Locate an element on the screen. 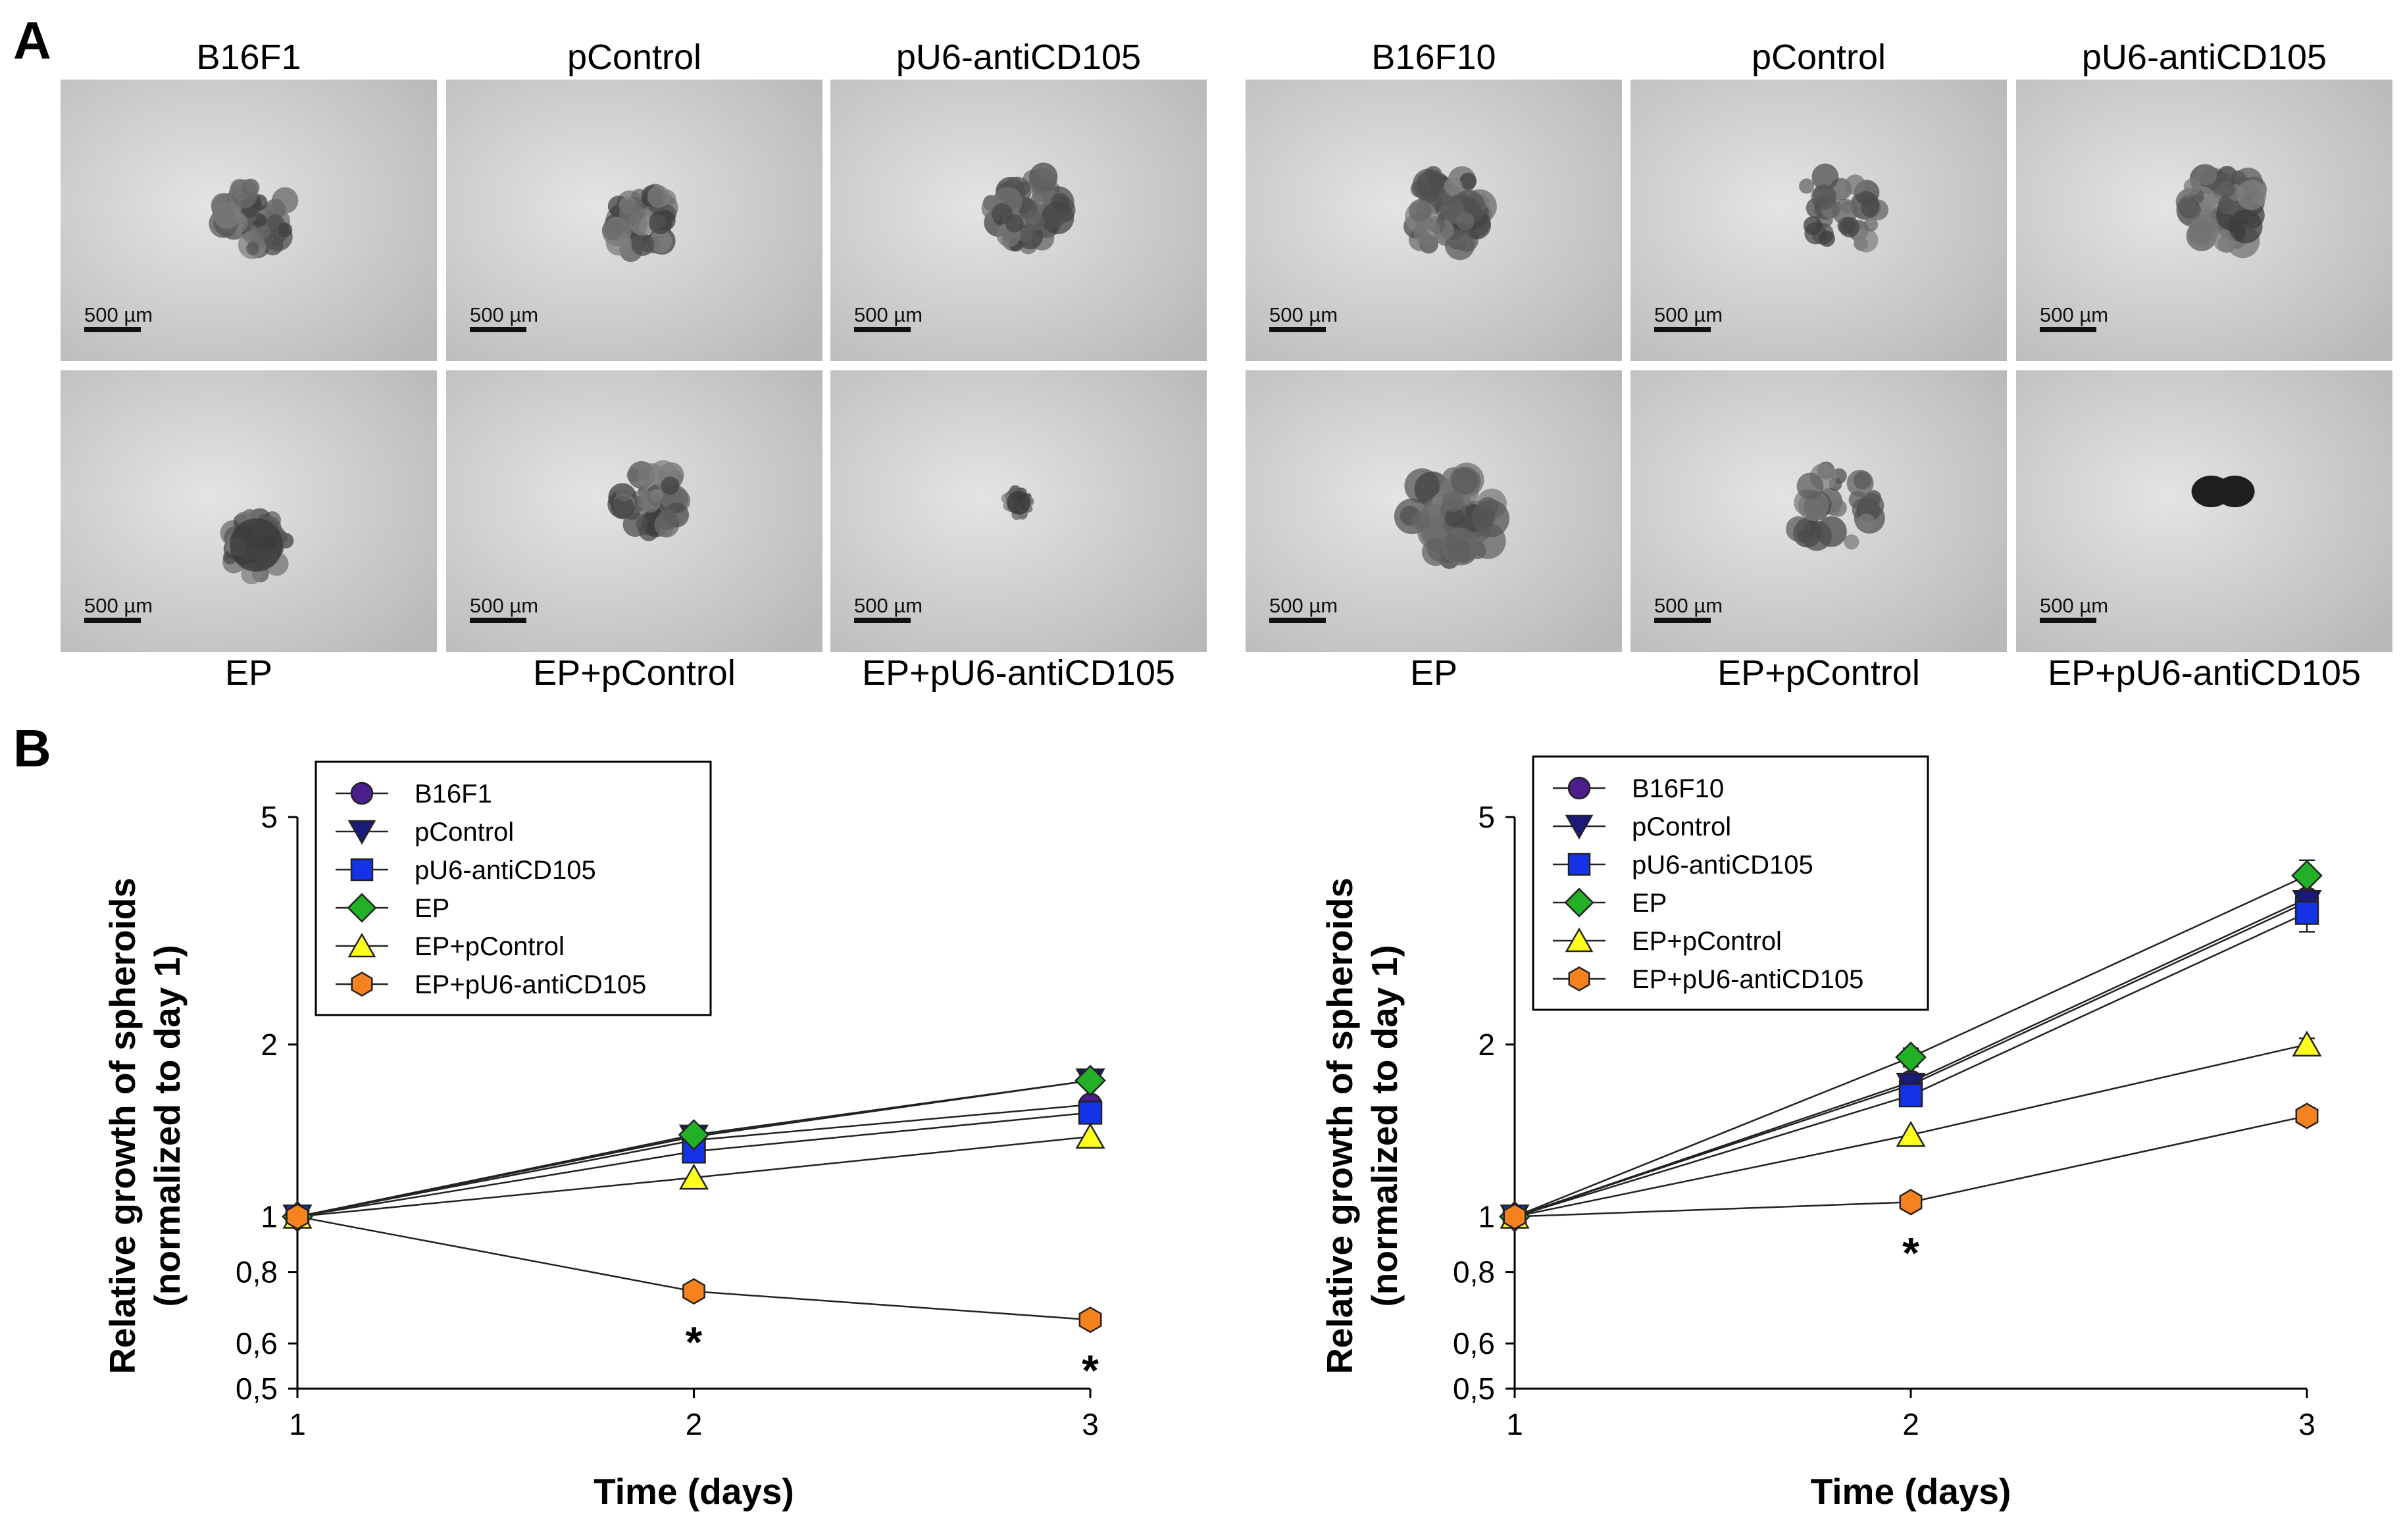 This screenshot has height=1540, width=2401. panel-b-letter: B is located at coordinates (32, 749).